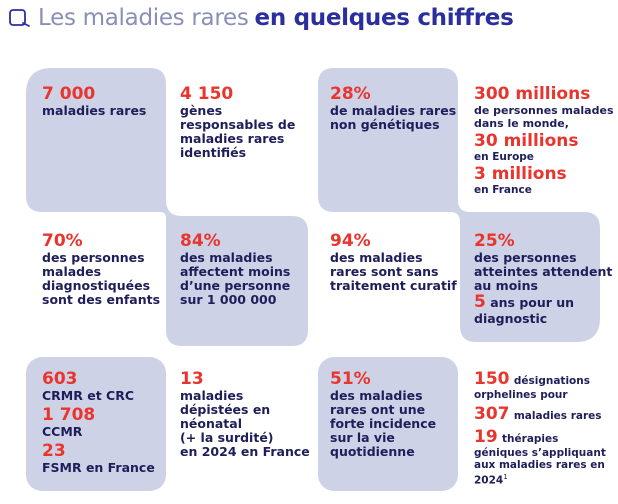  Describe the element at coordinates (88, 395) in the screenshot. I see `stat-text: CRMR et CRC` at that location.